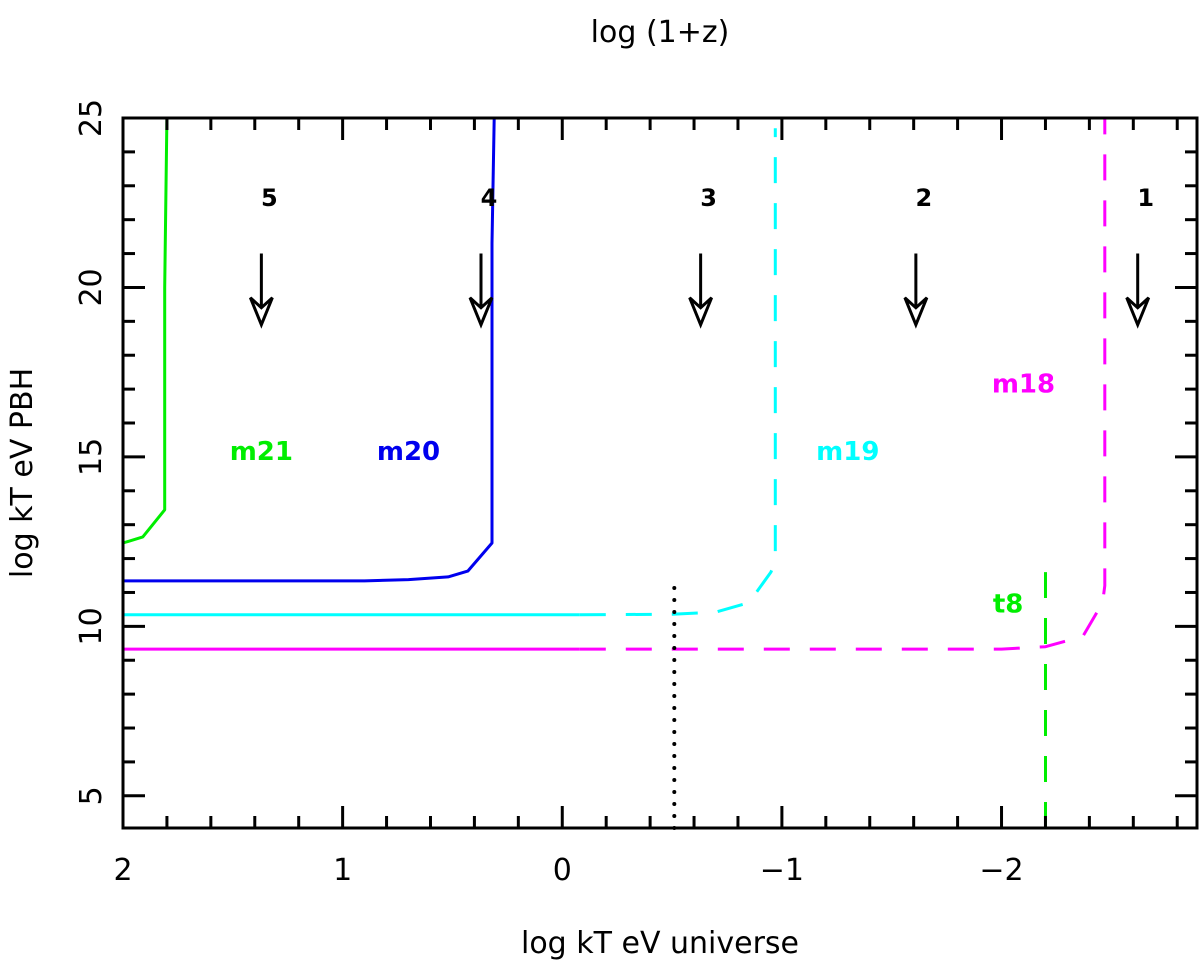  I want to click on y-tick-label: 5, so click(91, 795).